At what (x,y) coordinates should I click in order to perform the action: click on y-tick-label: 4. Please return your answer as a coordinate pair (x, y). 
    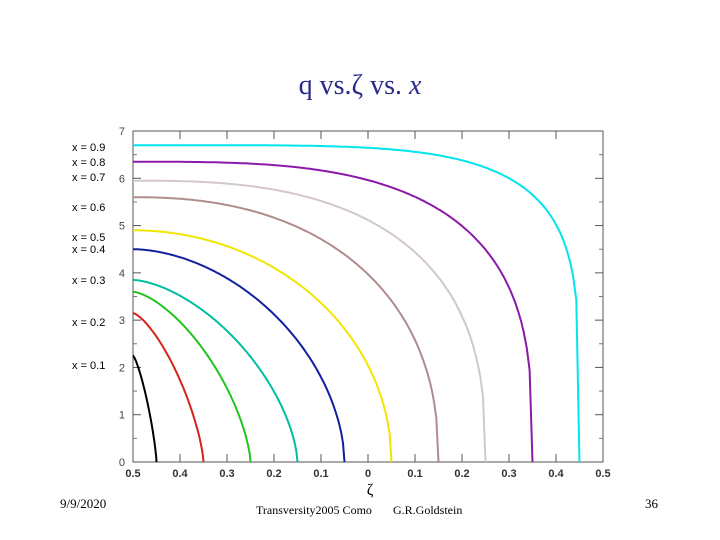
    Looking at the image, I should click on (122, 274).